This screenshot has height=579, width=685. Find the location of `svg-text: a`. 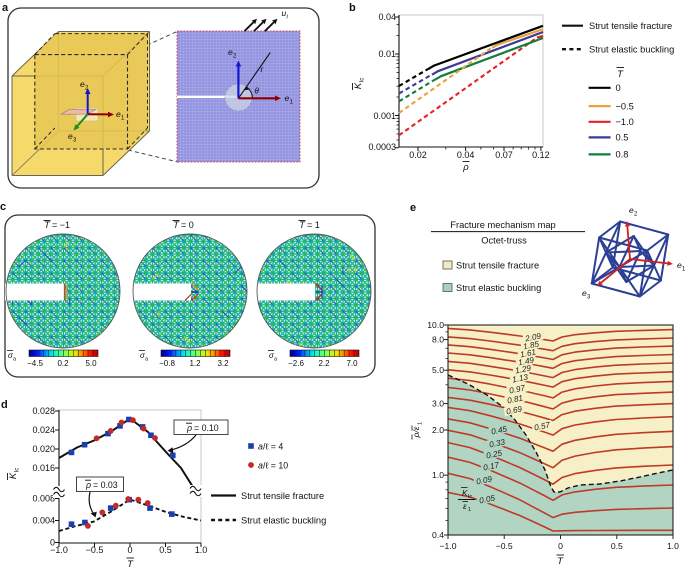

svg-text: a is located at coordinates (5, 8).